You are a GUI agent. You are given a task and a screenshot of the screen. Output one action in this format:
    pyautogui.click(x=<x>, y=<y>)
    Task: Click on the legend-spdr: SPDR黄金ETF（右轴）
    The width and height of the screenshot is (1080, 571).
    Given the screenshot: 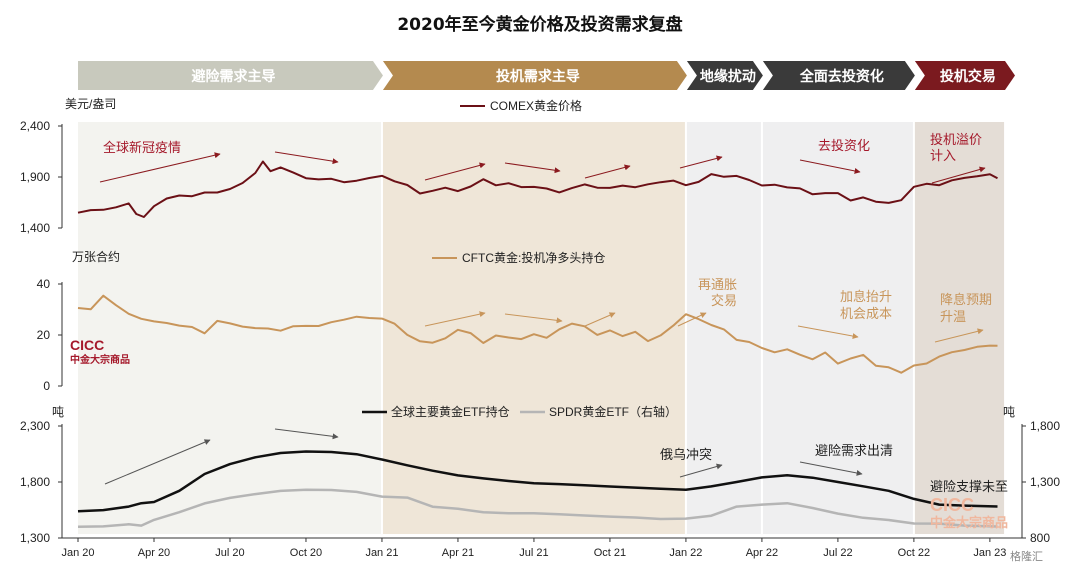 What is the action you would take?
    pyautogui.click(x=613, y=411)
    